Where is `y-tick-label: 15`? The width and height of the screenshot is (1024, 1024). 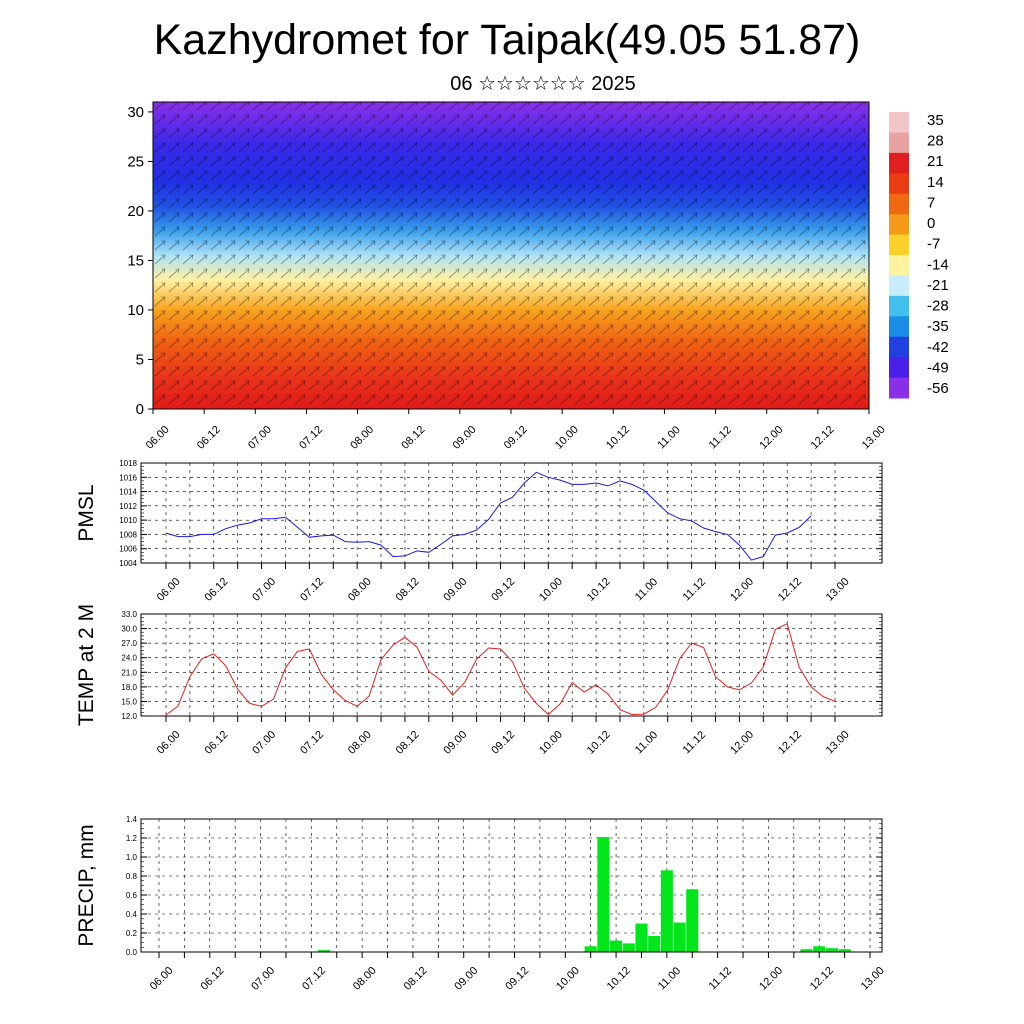 y-tick-label: 15 is located at coordinates (135, 260).